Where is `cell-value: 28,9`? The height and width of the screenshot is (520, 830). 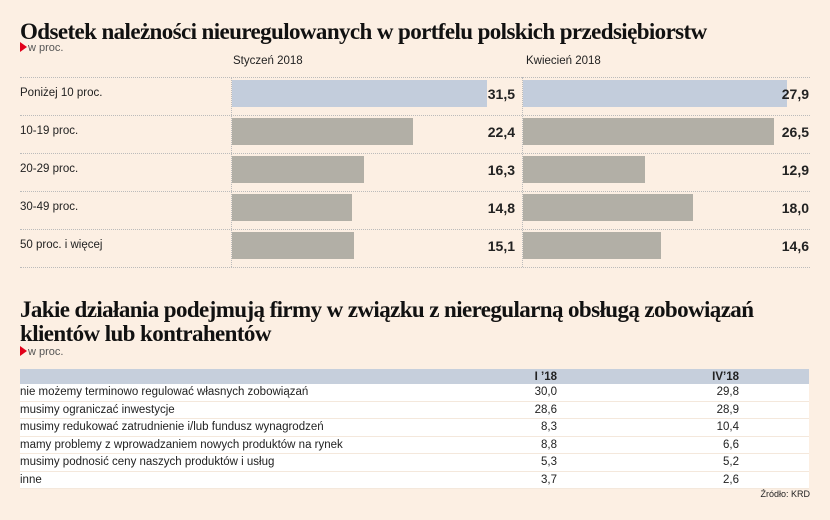 cell-value: 28,9 is located at coordinates (648, 410).